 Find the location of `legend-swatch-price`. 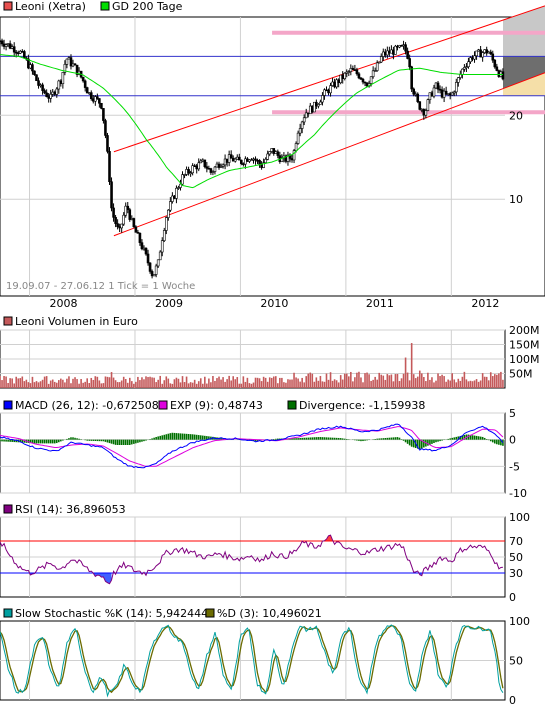

legend-swatch-price is located at coordinates (8, 6).